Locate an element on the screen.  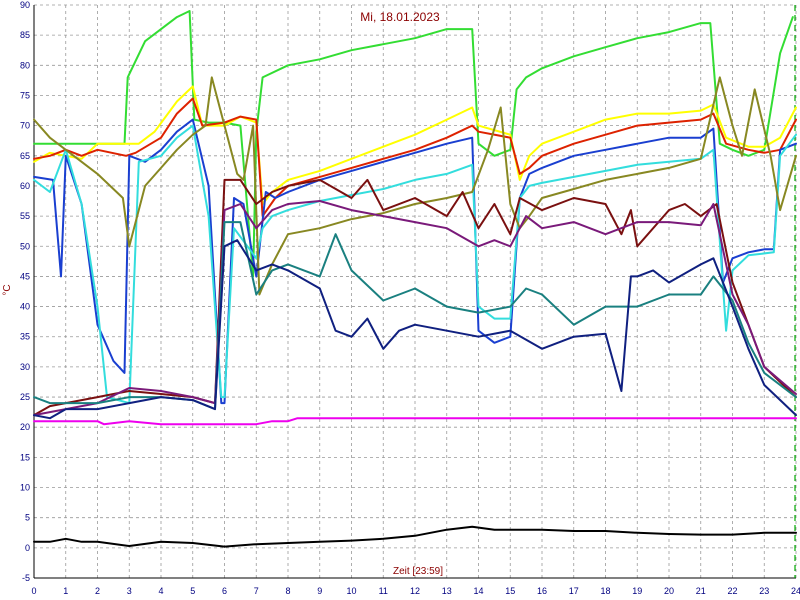
x-tick-label: 3 is located at coordinates (129, 591).